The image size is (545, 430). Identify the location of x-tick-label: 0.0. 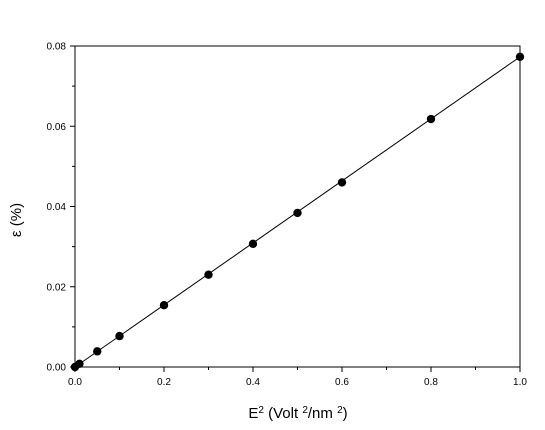
(75, 382).